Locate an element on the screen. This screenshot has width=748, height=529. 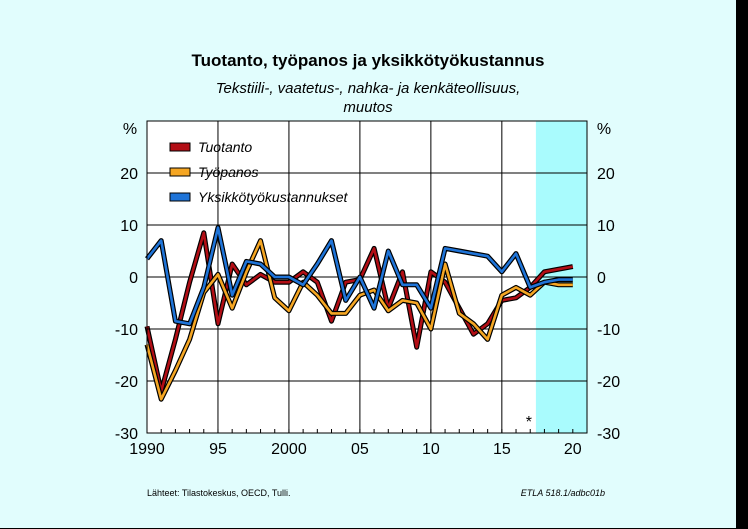
legend-swatch-ty-panos is located at coordinates (180, 172).